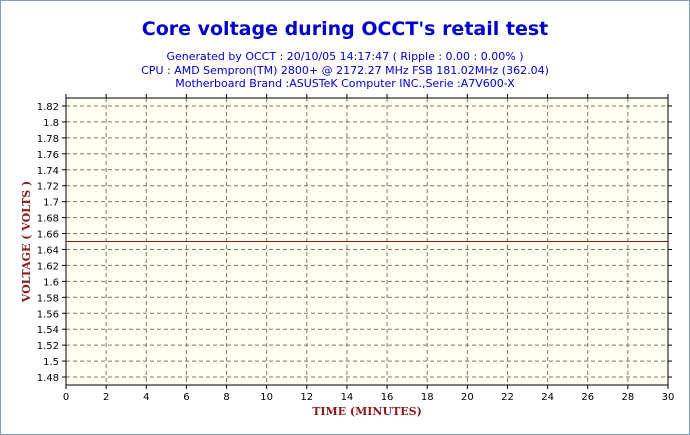 This screenshot has height=435, width=690. What do you see at coordinates (668, 397) in the screenshot?
I see `x-tick-label: 30` at bounding box center [668, 397].